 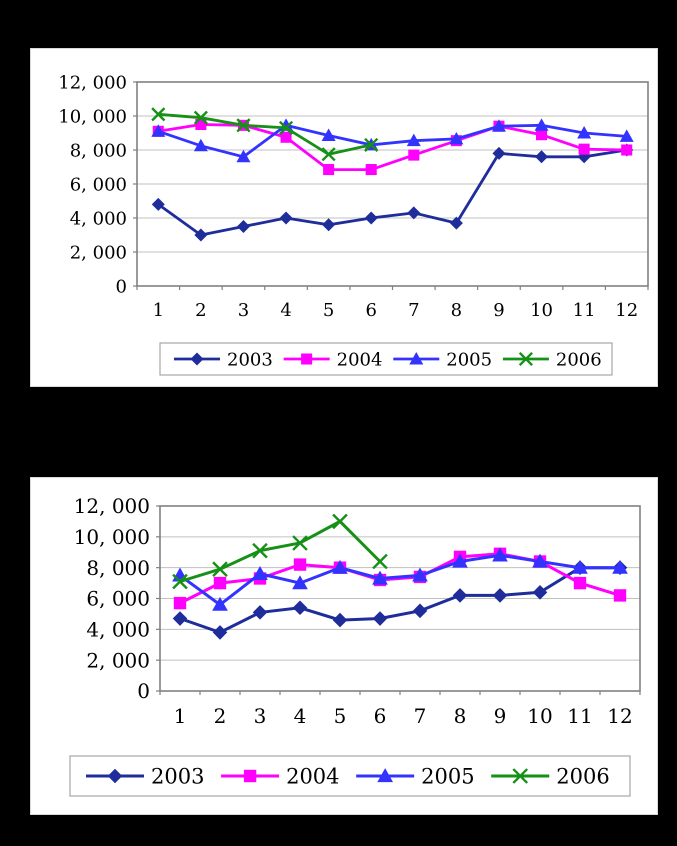 I want to click on x-tick-label: 5, so click(x=328, y=310).